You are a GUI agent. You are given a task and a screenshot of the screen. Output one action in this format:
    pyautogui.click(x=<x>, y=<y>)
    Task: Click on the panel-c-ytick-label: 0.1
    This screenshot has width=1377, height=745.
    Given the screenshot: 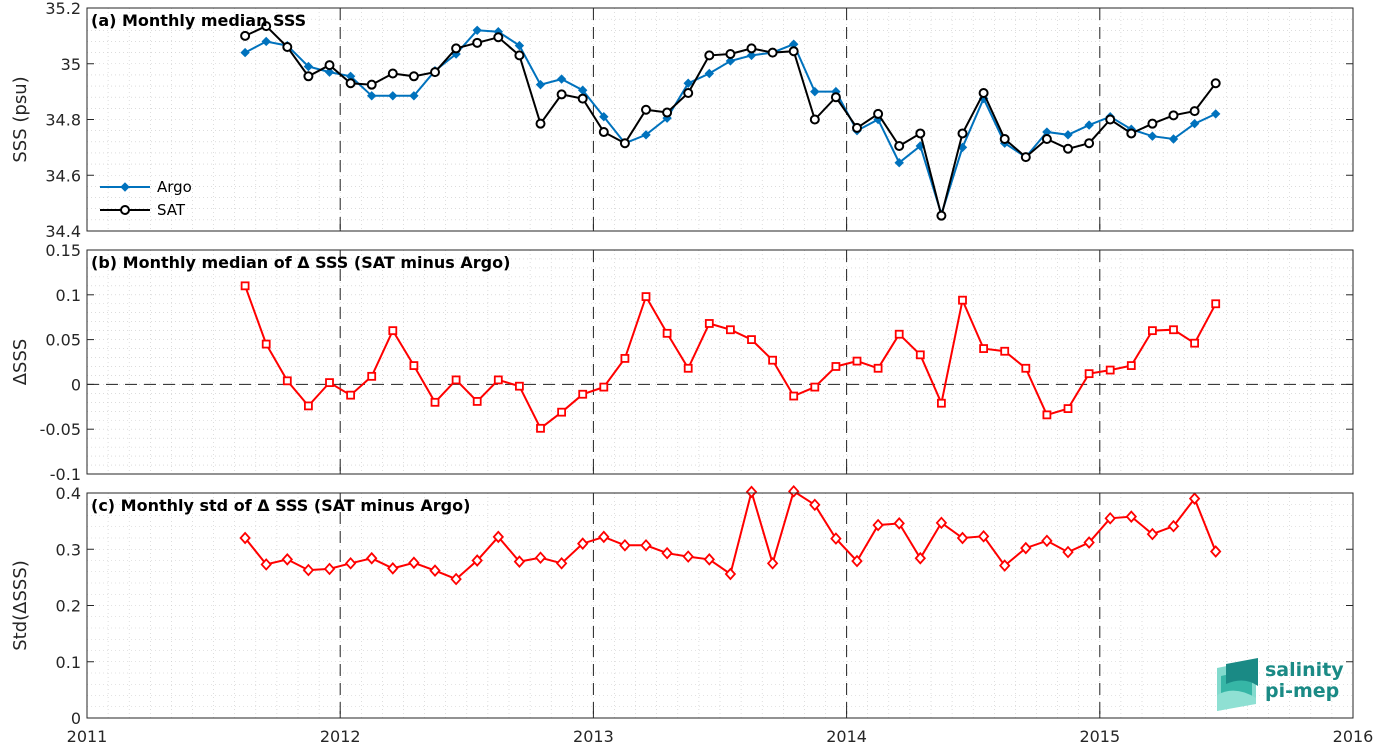 What is the action you would take?
    pyautogui.click(x=68, y=662)
    